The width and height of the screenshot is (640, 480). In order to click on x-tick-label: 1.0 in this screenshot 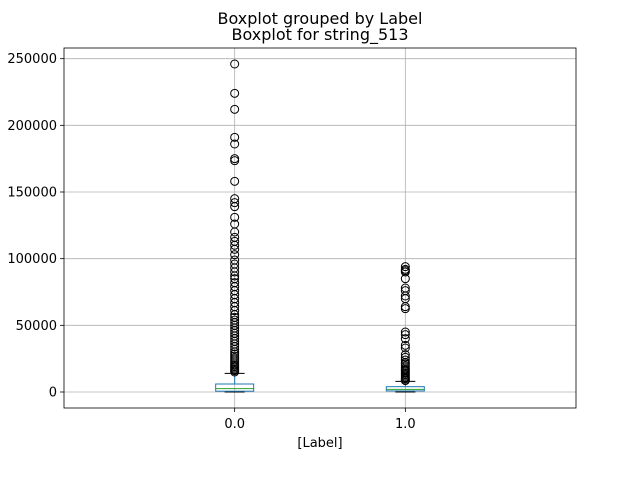, I will do `click(405, 424)`.